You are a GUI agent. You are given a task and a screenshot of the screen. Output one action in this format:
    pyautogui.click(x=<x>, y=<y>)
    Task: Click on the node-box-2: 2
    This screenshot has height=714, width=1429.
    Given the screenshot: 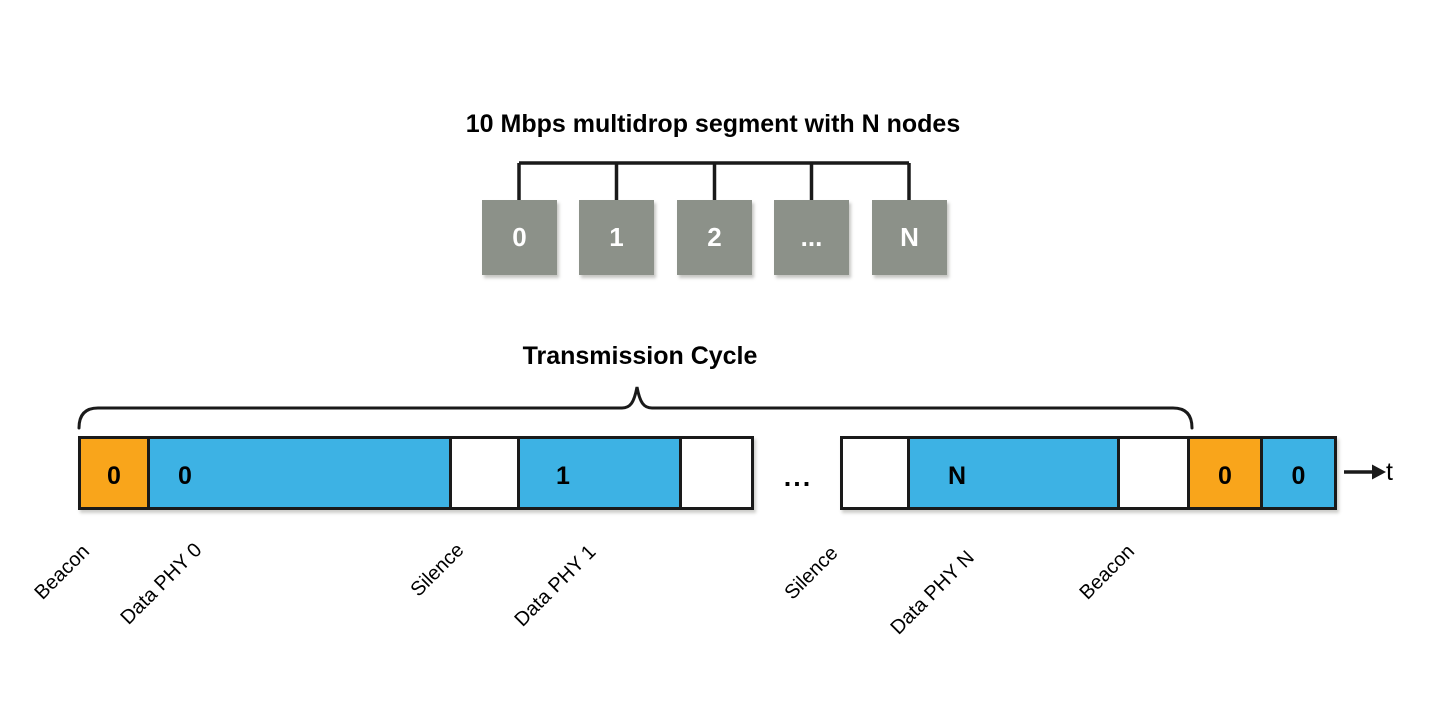 What is the action you would take?
    pyautogui.click(x=714, y=237)
    